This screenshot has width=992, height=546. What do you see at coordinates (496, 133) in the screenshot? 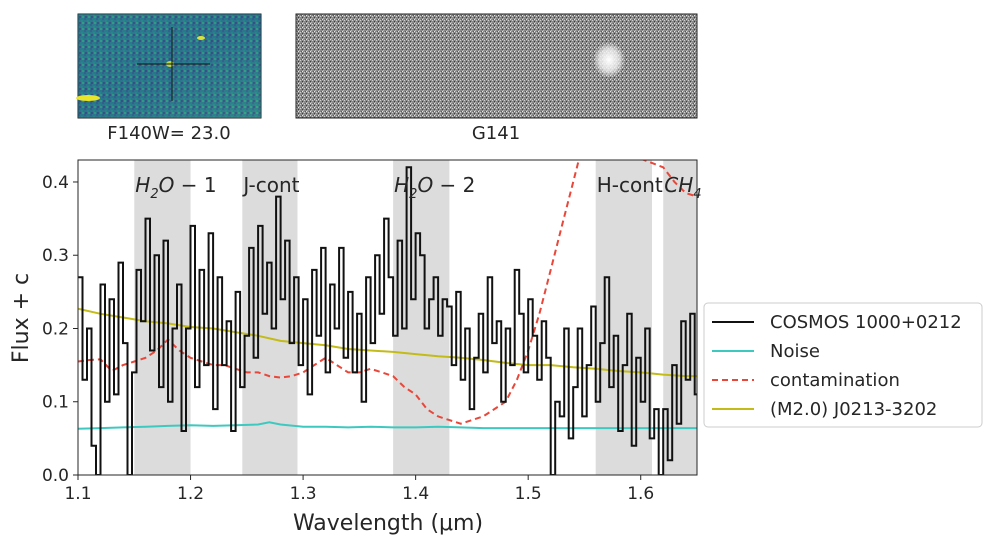
I see `grism-image-caption: G141` at bounding box center [496, 133].